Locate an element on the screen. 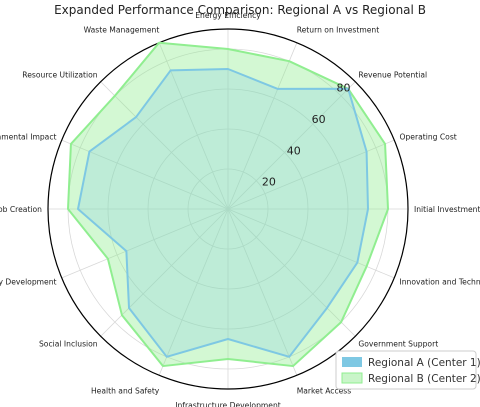 The width and height of the screenshot is (480, 407). radial-tick-20: 20 is located at coordinates (269, 182).